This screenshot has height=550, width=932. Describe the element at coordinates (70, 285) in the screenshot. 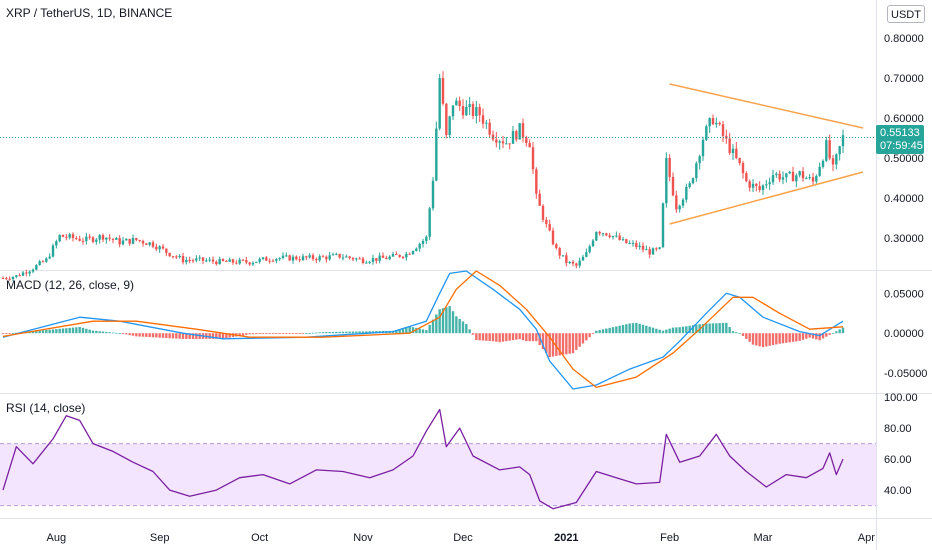

I see `macd-indicator-title: MACD (12, 26, close, 9)` at that location.